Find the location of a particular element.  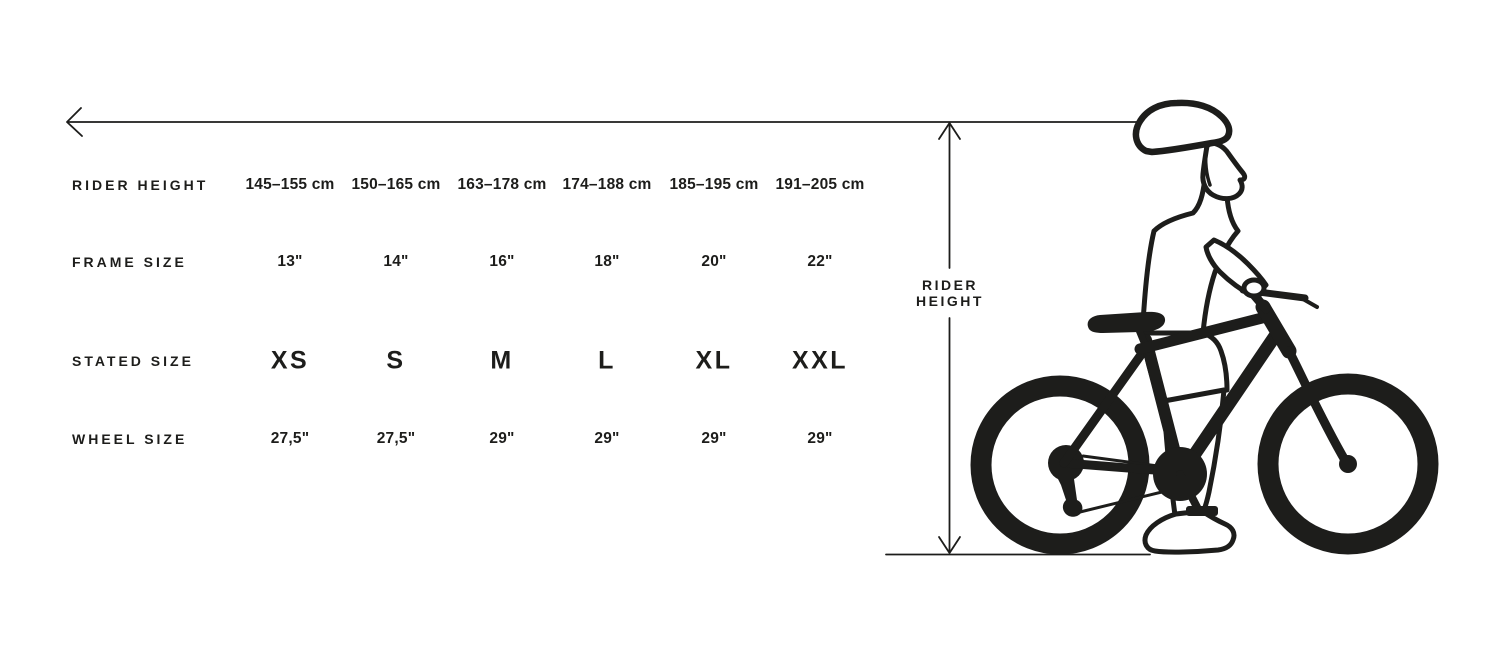

chain-bottom is located at coordinates (1123, 501).